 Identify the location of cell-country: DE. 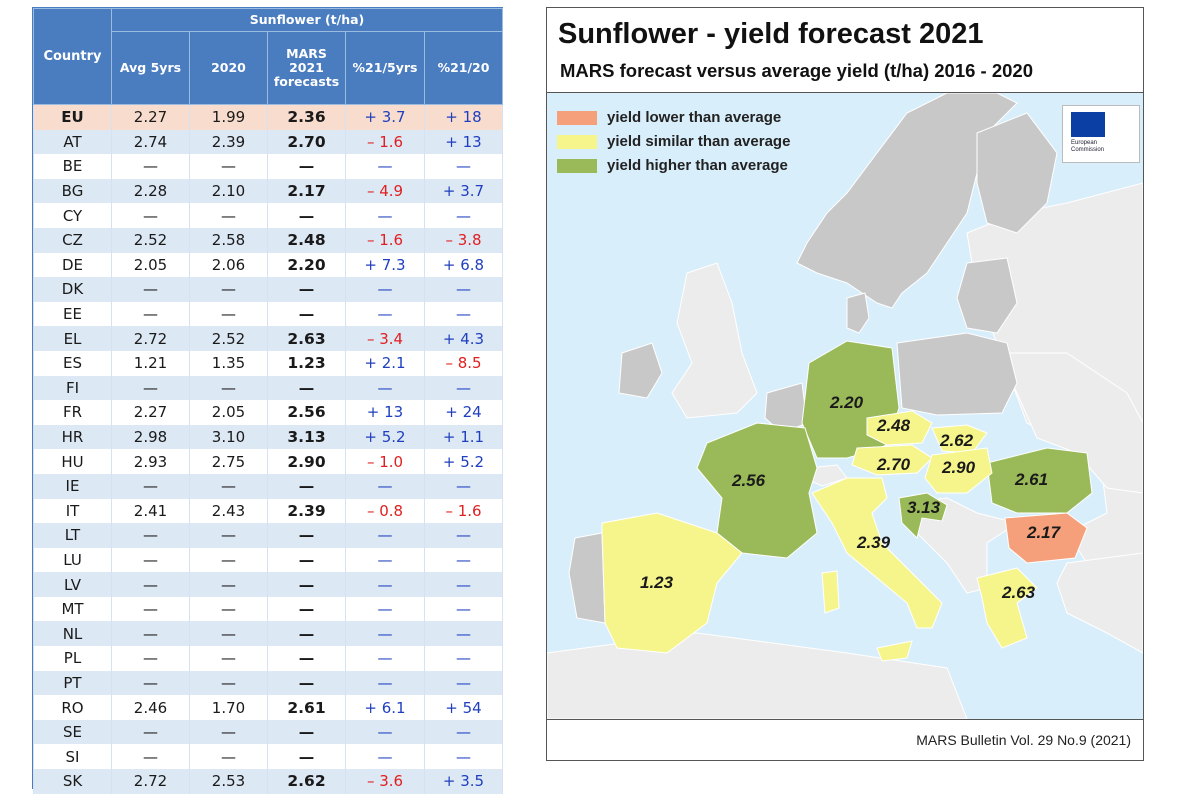
(72, 265).